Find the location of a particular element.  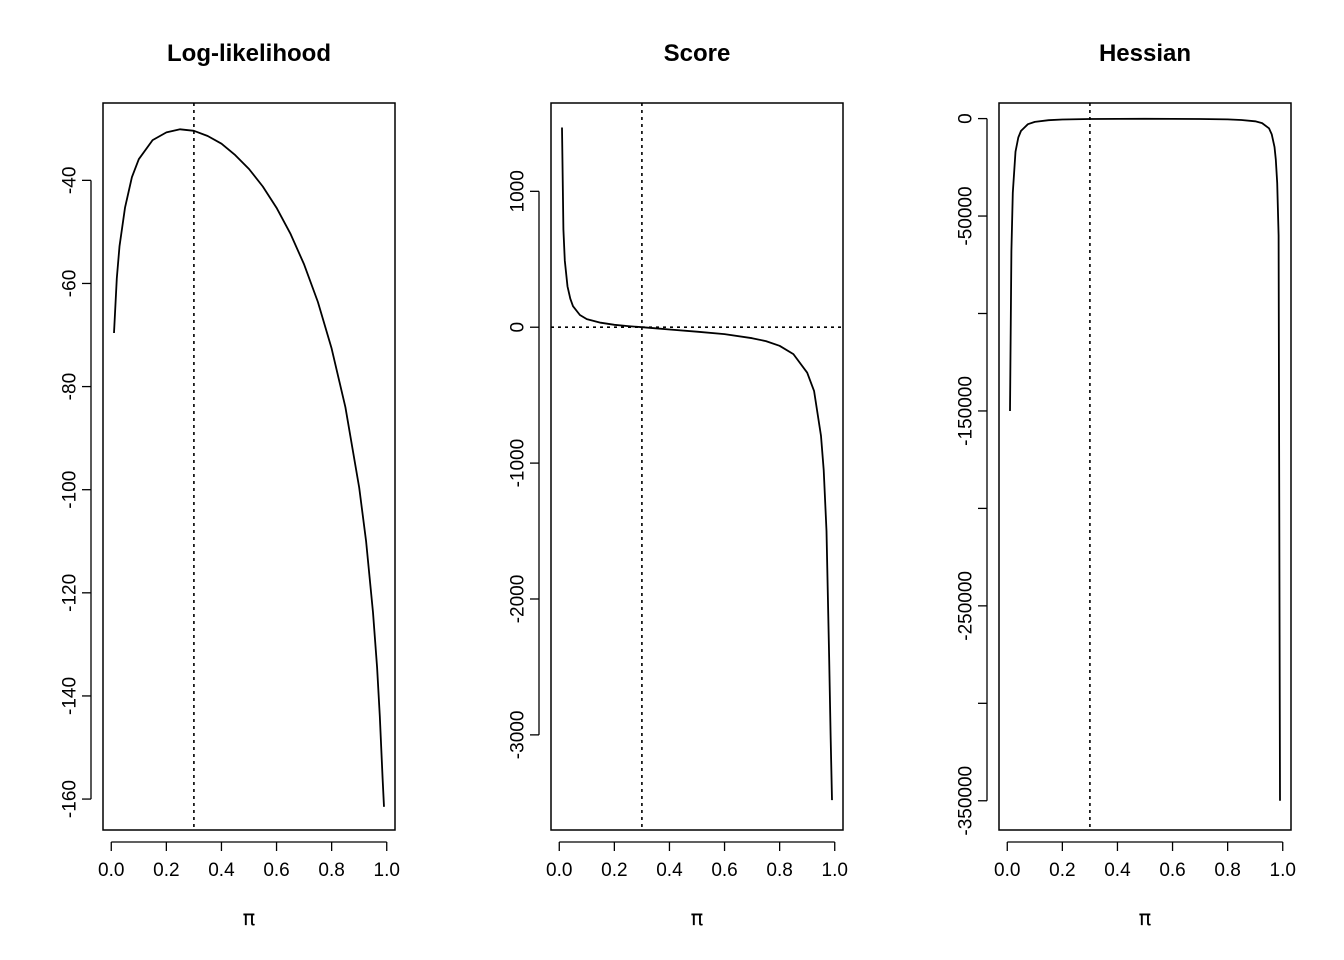

y-tick-label: -120 is located at coordinates (70, 593).